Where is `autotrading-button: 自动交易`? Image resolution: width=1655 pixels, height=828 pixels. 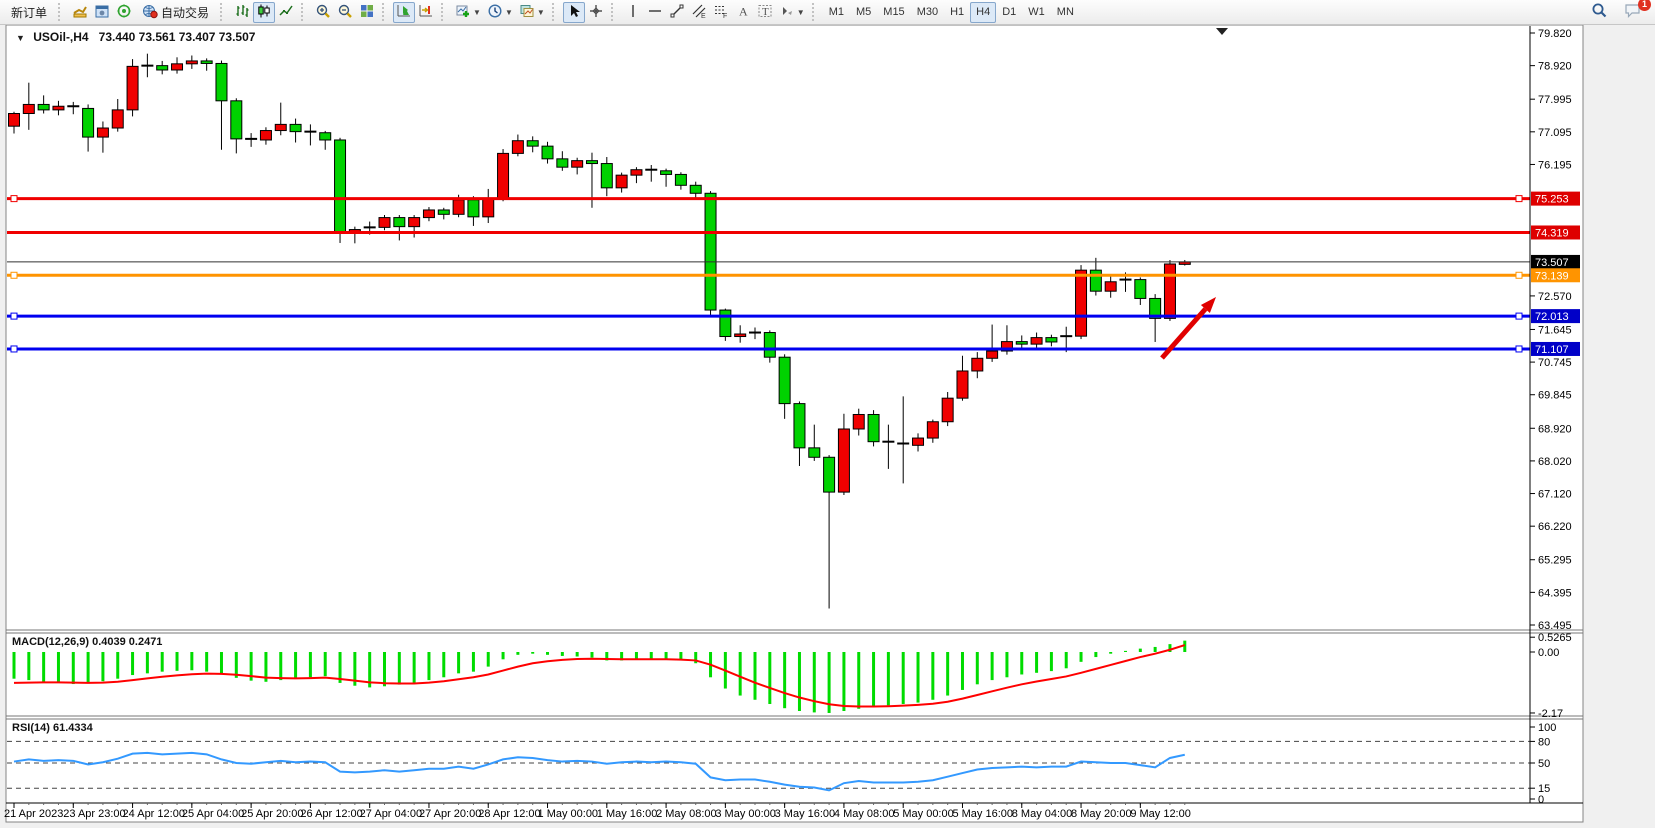 autotrading-button: 自动交易 is located at coordinates (175, 12).